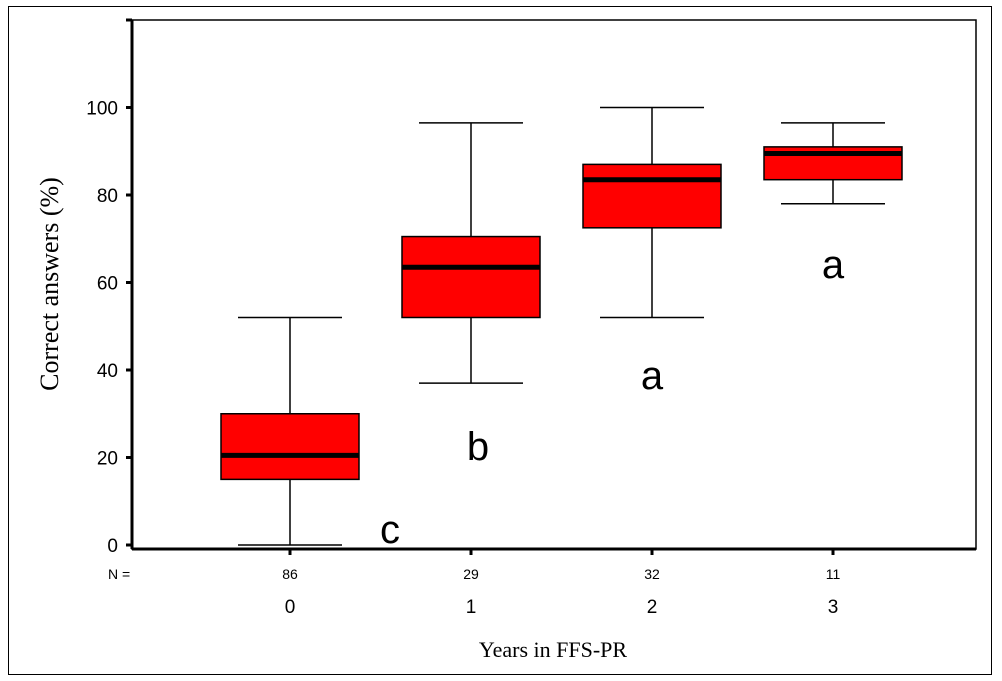  I want to click on x-category-label: 3, so click(833, 607).